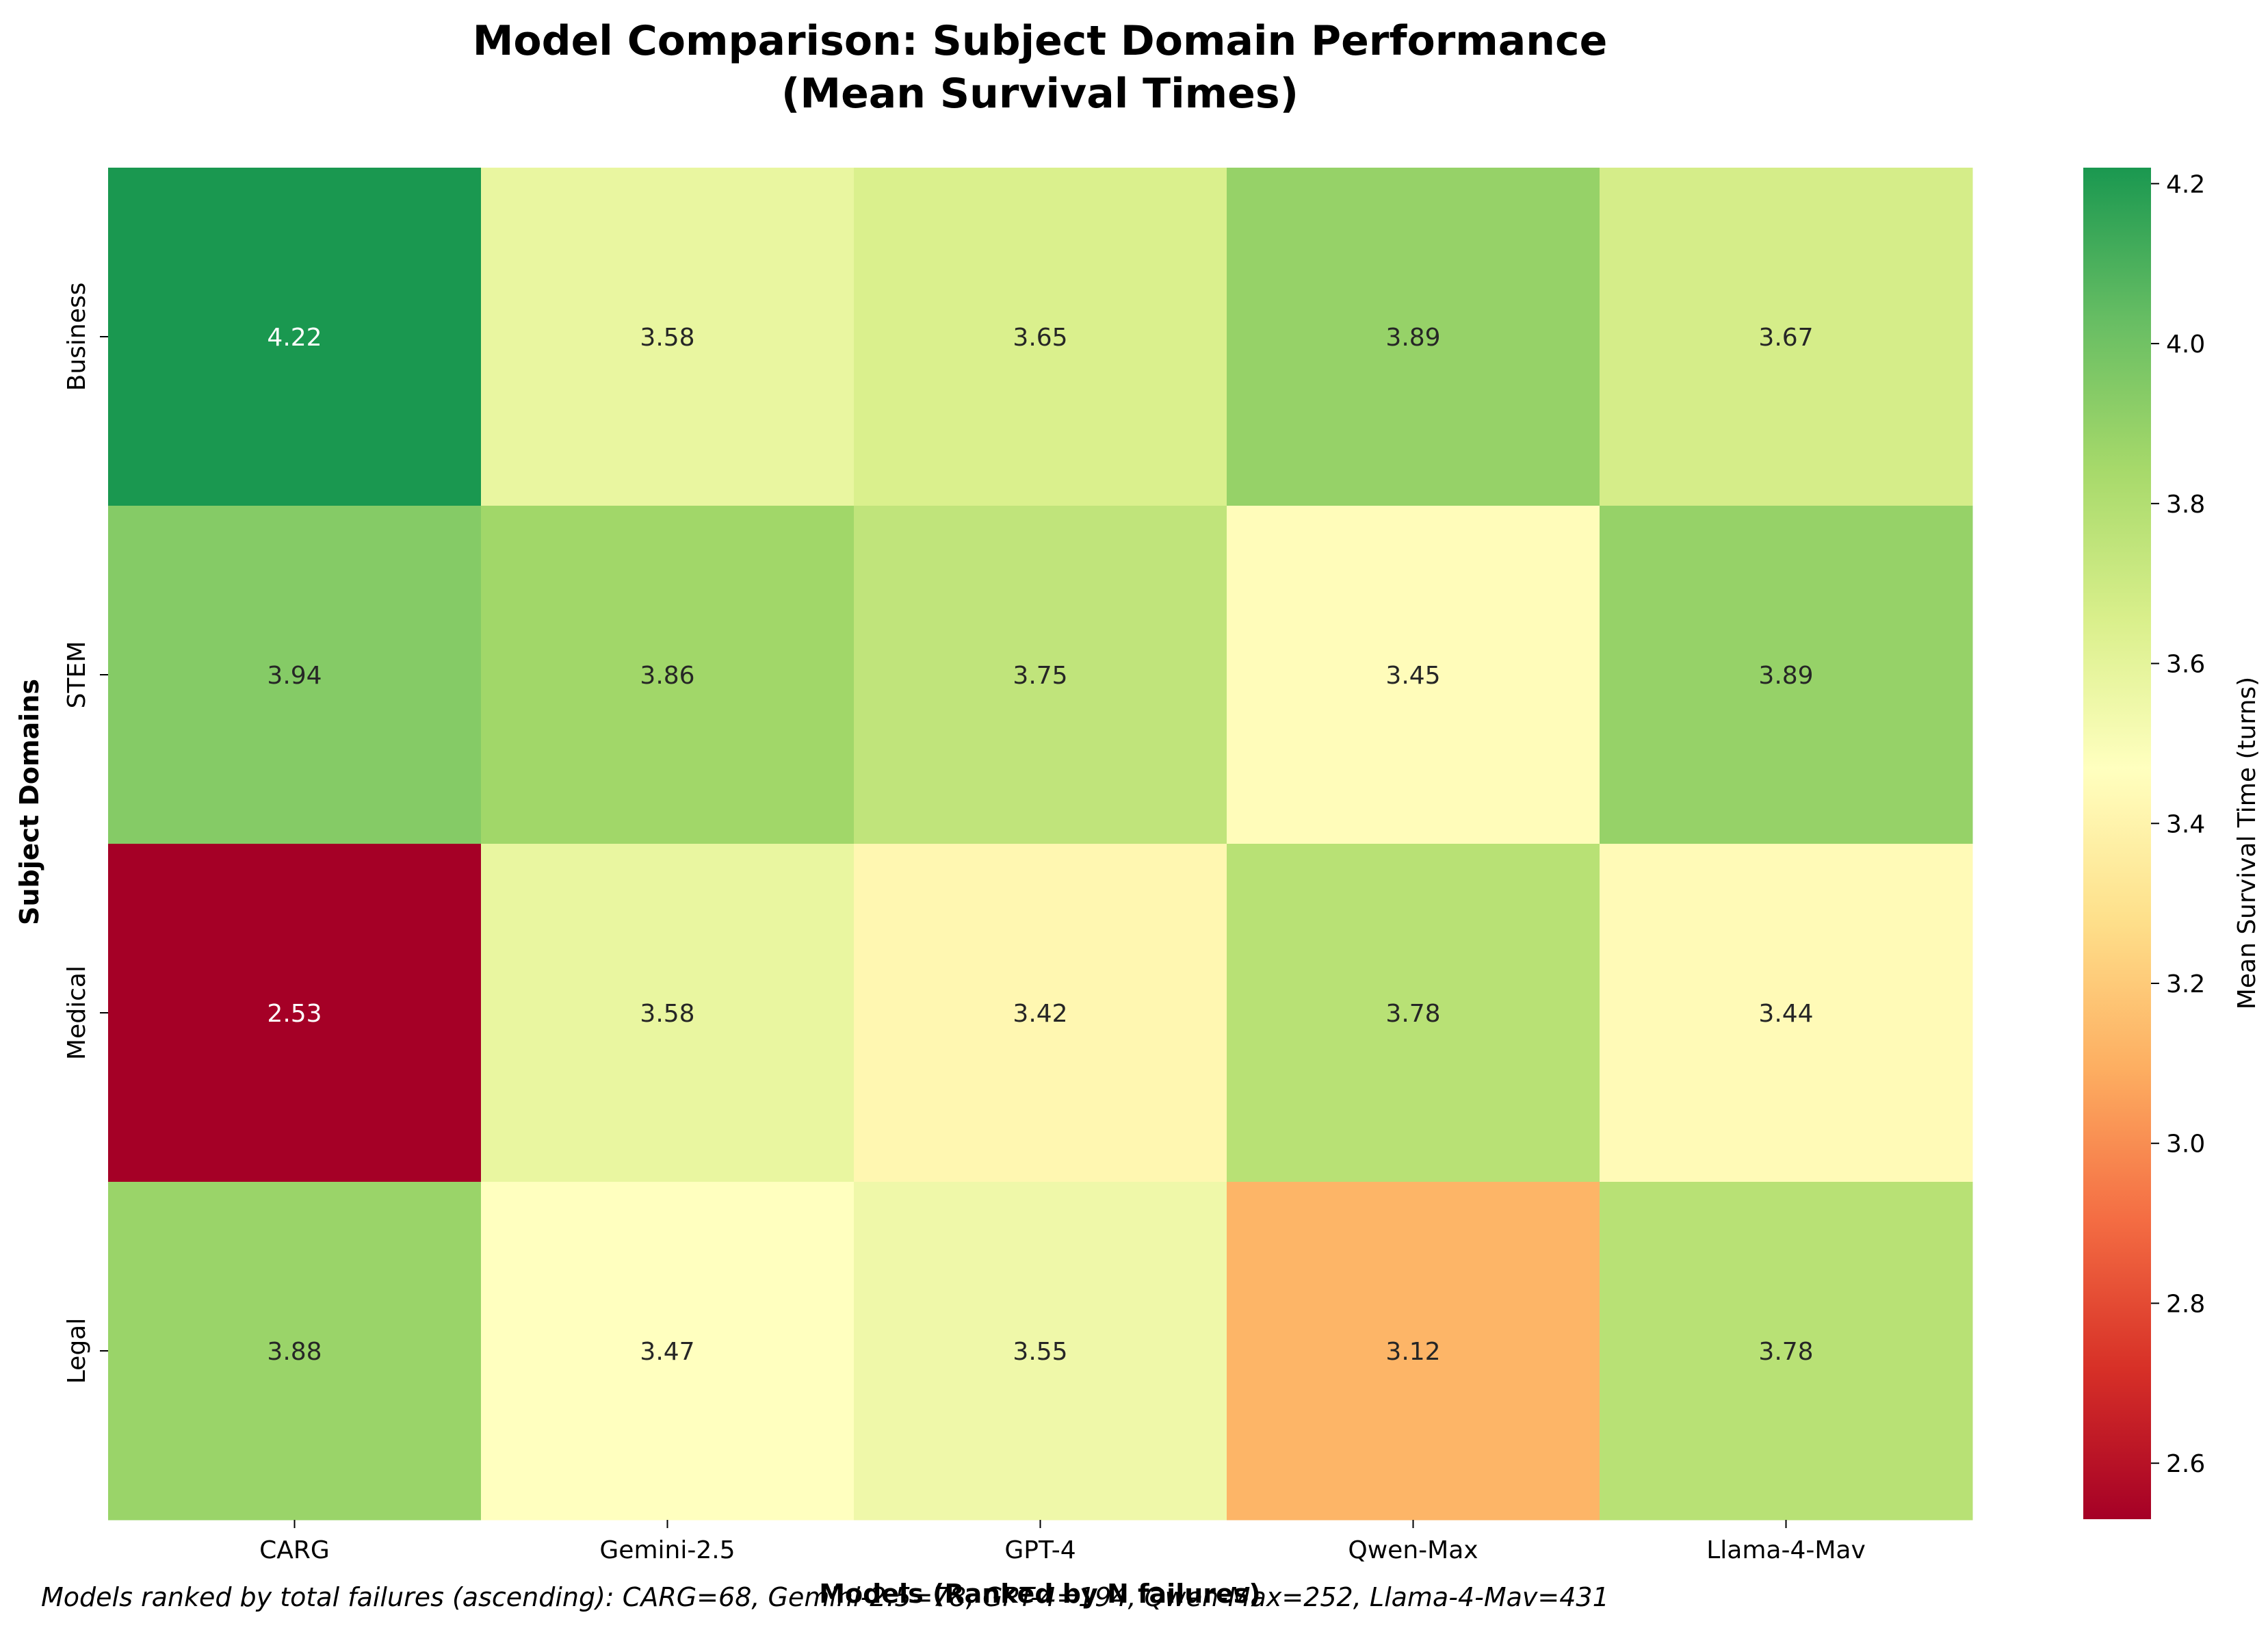 The width and height of the screenshot is (2268, 1628). I want to click on colorbar-tick-label: 4.2, so click(2185, 184).